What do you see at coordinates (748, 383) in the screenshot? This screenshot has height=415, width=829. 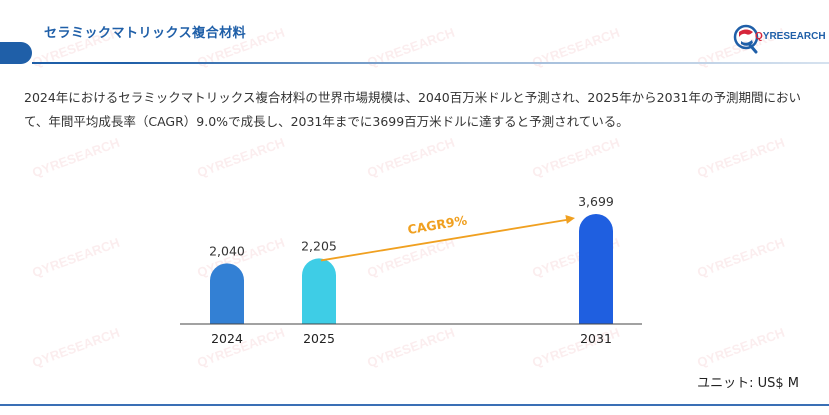 I see `unit-label: ユニット: US$ M` at bounding box center [748, 383].